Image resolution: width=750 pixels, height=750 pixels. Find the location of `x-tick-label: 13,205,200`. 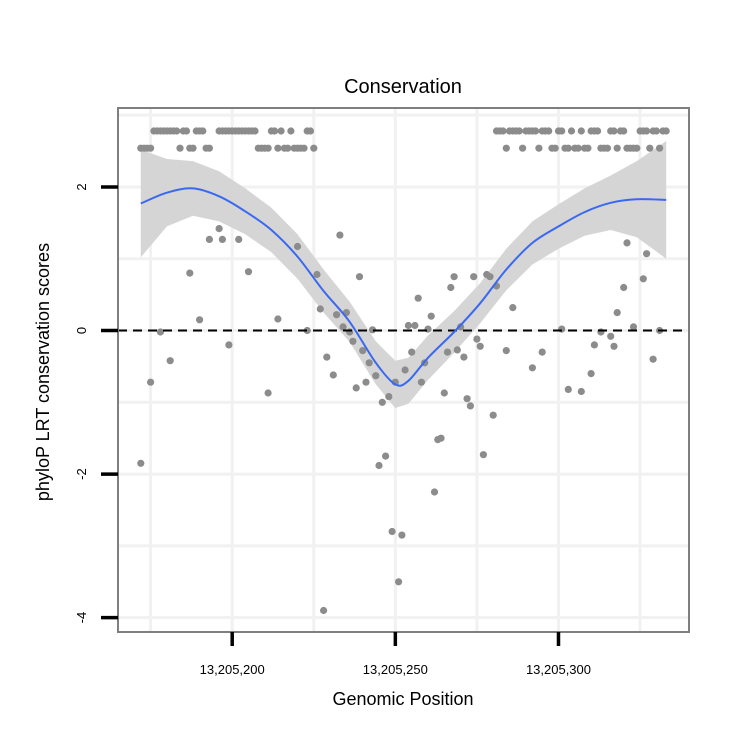

x-tick-label: 13,205,200 is located at coordinates (232, 669).